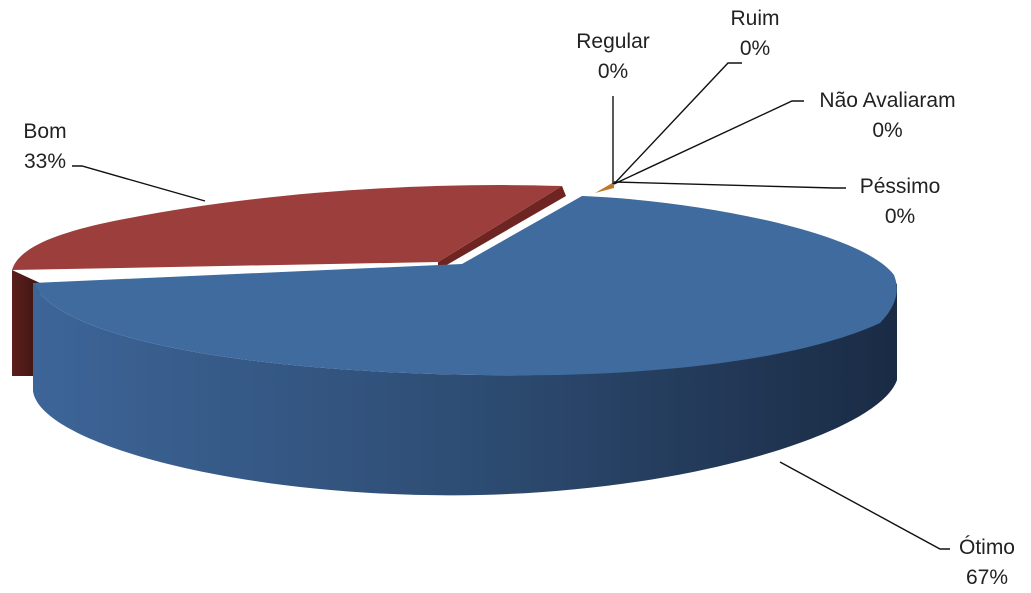 Image resolution: width=1031 pixels, height=593 pixels. What do you see at coordinates (755, 34) in the screenshot?
I see `label-ruim: Ruim 0%` at bounding box center [755, 34].